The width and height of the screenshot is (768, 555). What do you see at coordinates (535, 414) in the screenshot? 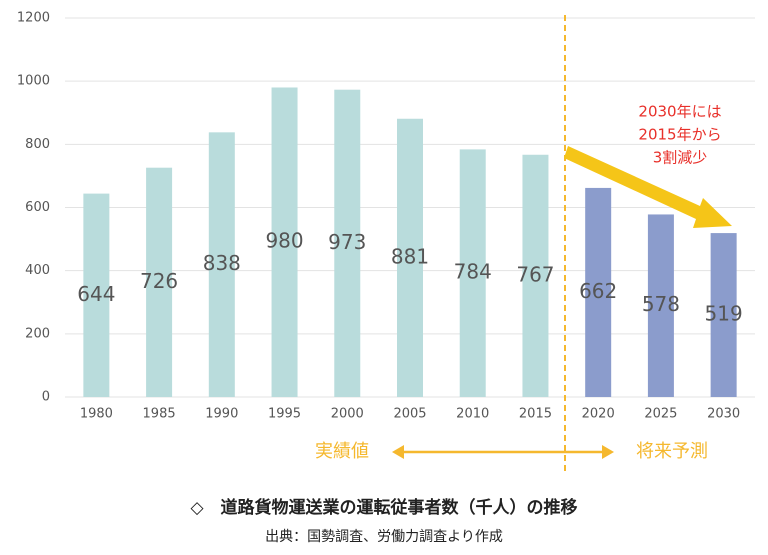
I see `x-tick-label: 2015` at bounding box center [535, 414].